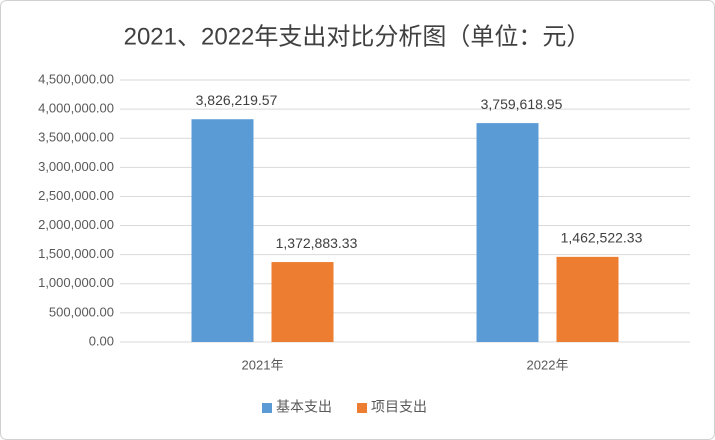  Describe the element at coordinates (263, 364) in the screenshot. I see `x-tick-label: 2021年` at that location.